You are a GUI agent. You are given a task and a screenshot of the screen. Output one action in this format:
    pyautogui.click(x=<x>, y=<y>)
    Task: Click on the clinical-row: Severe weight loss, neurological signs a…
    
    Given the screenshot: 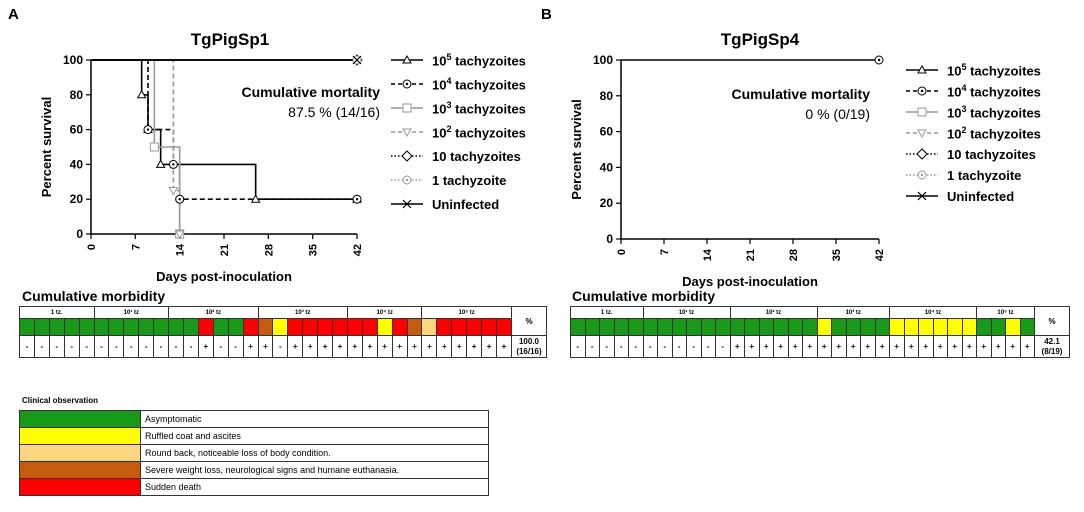 What is the action you would take?
    pyautogui.click(x=254, y=470)
    